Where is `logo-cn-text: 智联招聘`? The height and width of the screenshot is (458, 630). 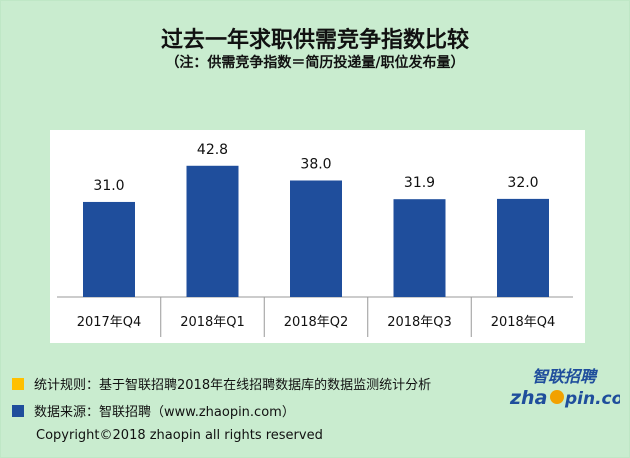 logo-cn-text: 智联招聘 is located at coordinates (565, 376).